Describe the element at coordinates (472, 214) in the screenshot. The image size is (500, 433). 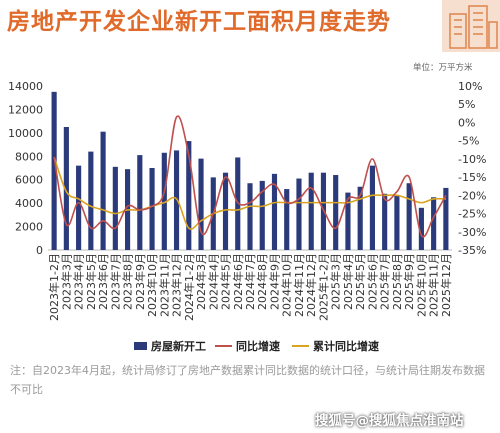
I see `right-tick-label: -25%` at that location.